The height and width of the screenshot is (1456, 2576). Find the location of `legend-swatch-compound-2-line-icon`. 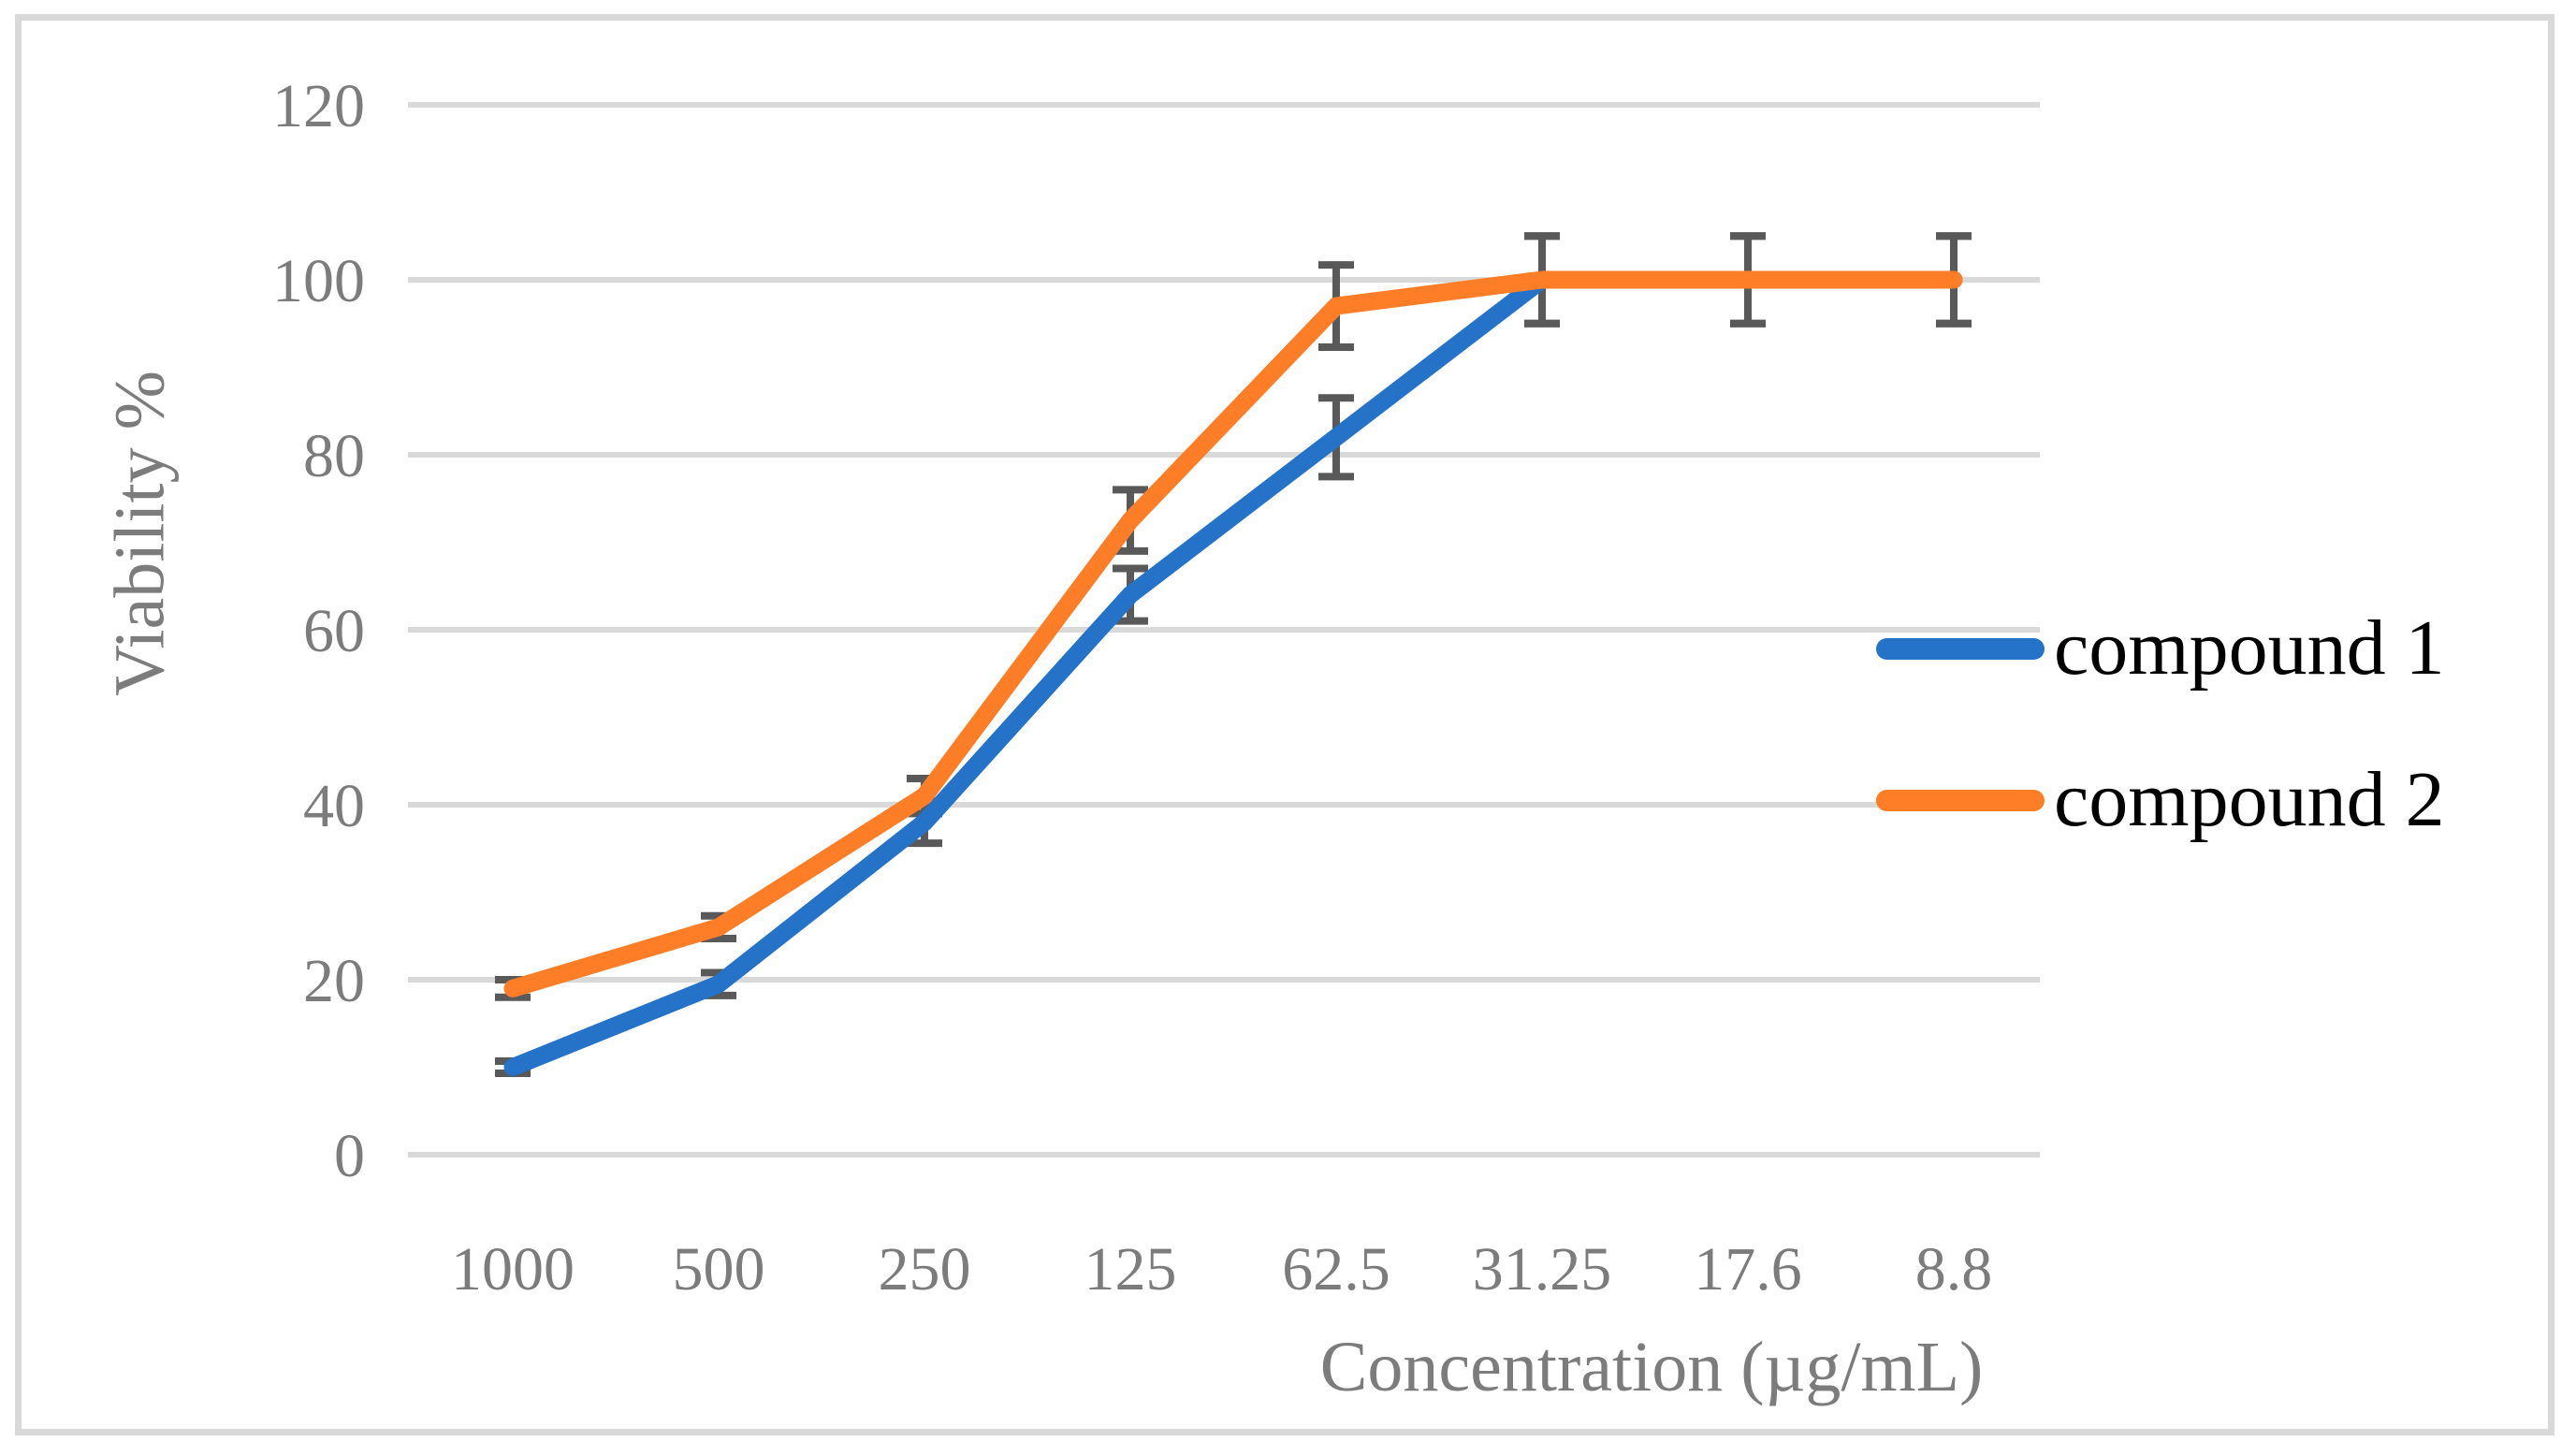

legend-swatch-compound-2-line-icon is located at coordinates (1960, 800).